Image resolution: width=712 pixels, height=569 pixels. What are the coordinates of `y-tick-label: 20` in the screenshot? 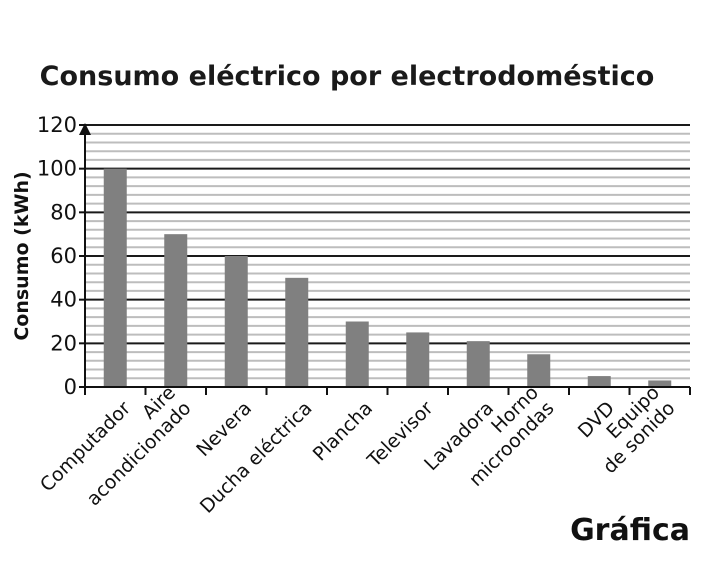 It's located at (63, 343).